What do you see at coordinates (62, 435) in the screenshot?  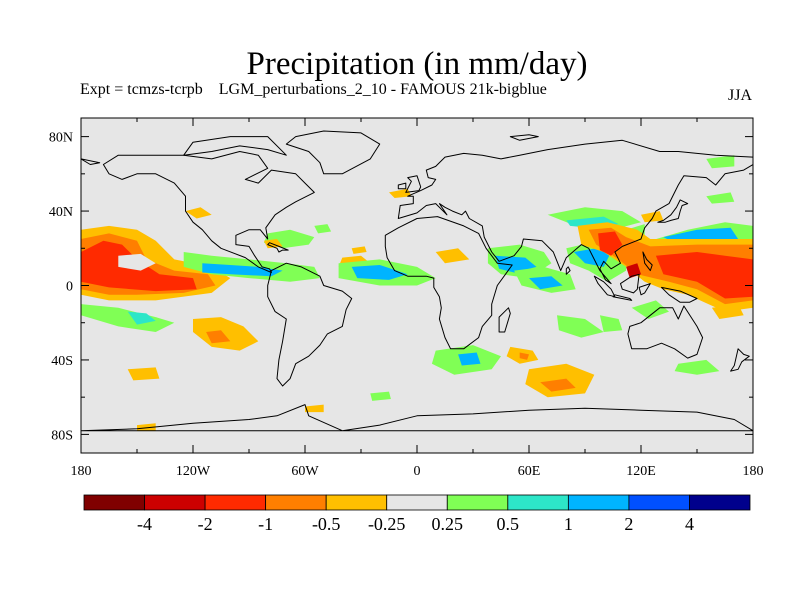 I see `y-tick-label-4: 80S` at bounding box center [62, 435].